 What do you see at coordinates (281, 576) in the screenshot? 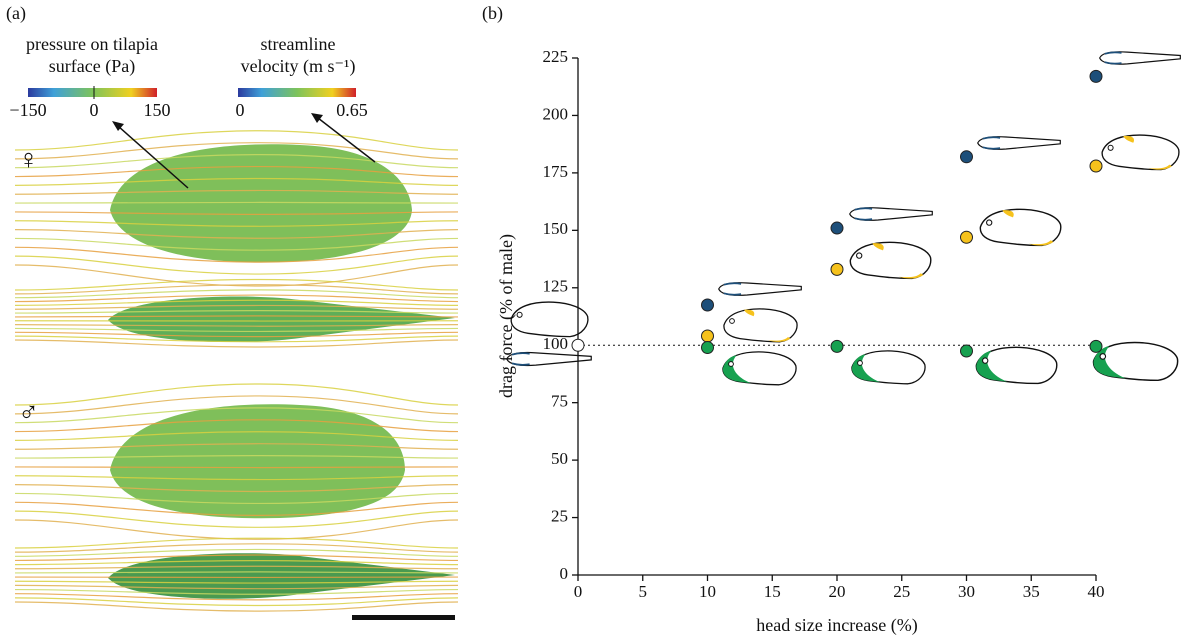
I see `fish-top` at bounding box center [281, 576].